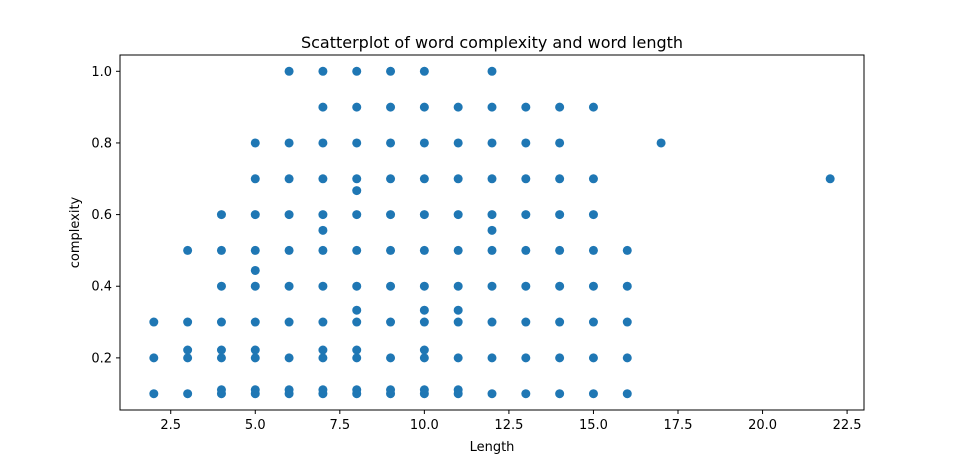 This screenshot has width=960, height=461. What do you see at coordinates (101, 287) in the screenshot?
I see `y-tick-label: 0.4` at bounding box center [101, 287].